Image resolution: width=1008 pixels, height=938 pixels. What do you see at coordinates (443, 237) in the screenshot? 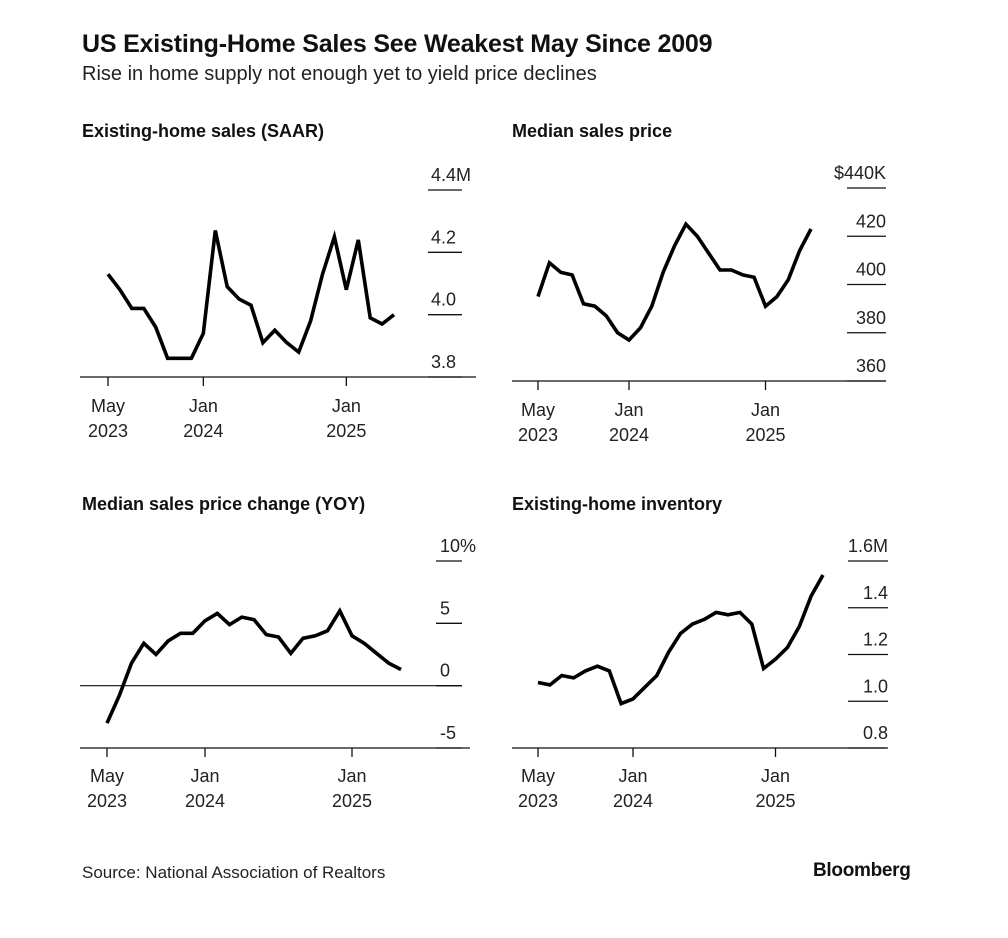
I see `y-tick-label-sales: 4.2` at bounding box center [443, 237].